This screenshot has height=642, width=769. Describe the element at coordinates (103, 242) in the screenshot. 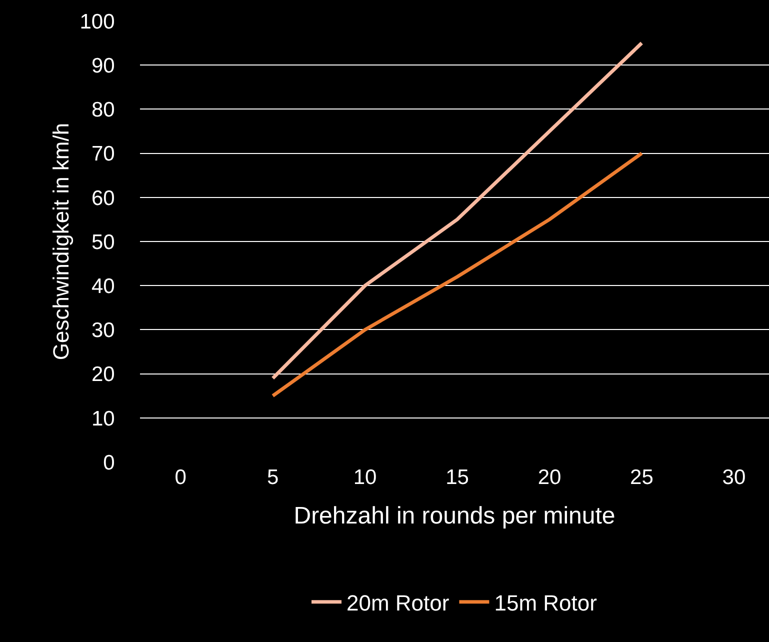

I see `y-tick-label: 50` at that location.